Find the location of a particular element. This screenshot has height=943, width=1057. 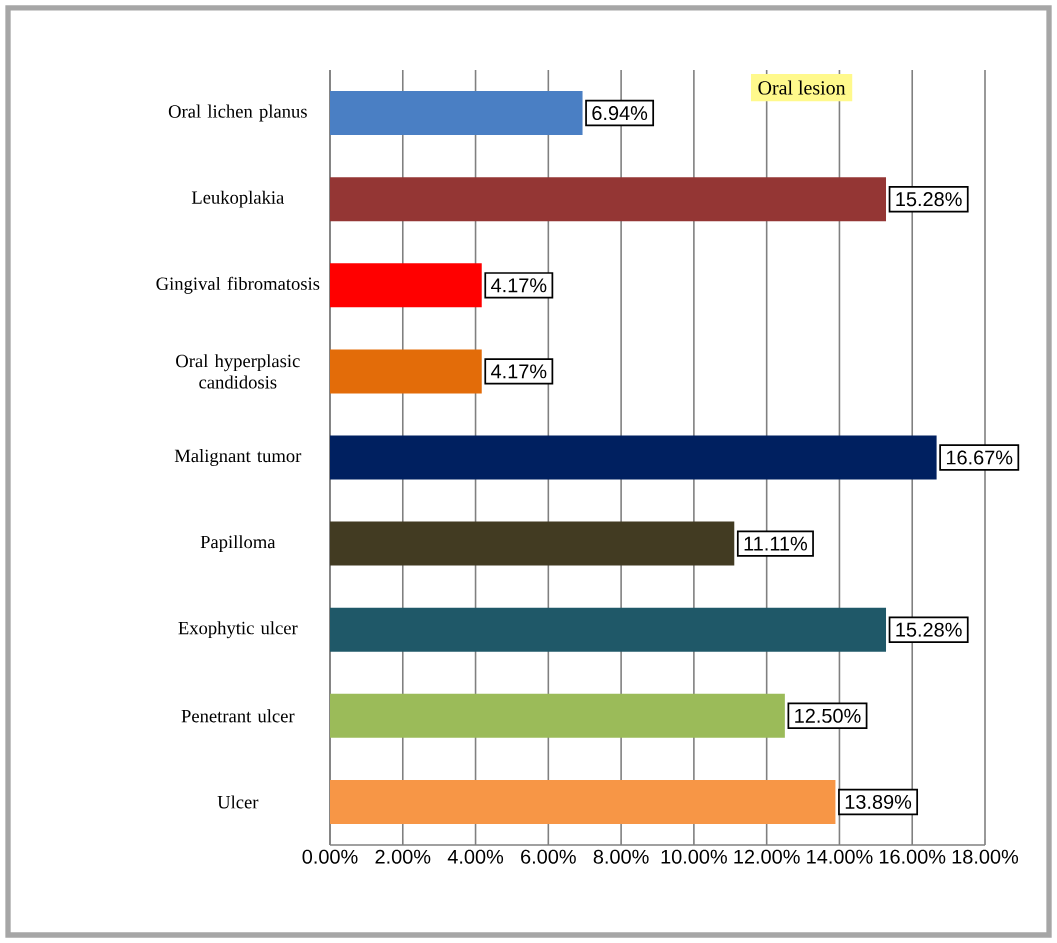

y-tick-label: Leukoplakia is located at coordinates (238, 199).